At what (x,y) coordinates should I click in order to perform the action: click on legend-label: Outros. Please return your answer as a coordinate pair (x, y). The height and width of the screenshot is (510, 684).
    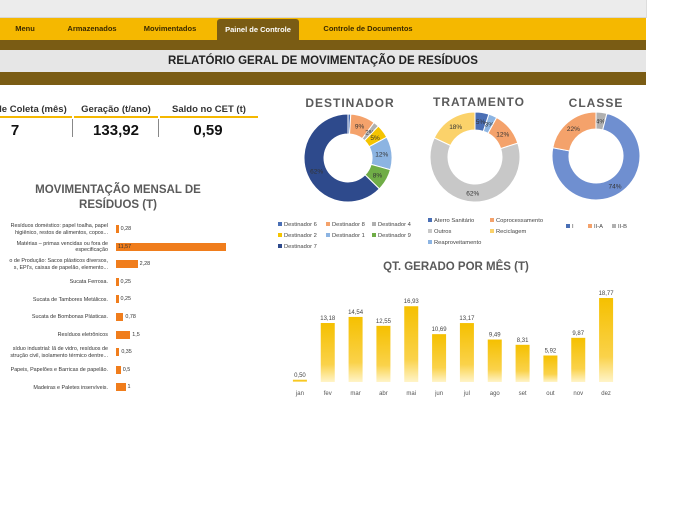
    Looking at the image, I should click on (443, 232).